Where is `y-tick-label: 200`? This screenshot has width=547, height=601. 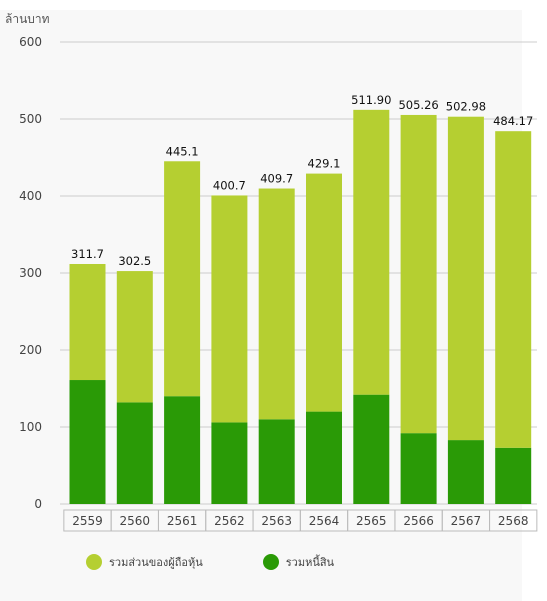 y-tick-label: 200 is located at coordinates (30, 350).